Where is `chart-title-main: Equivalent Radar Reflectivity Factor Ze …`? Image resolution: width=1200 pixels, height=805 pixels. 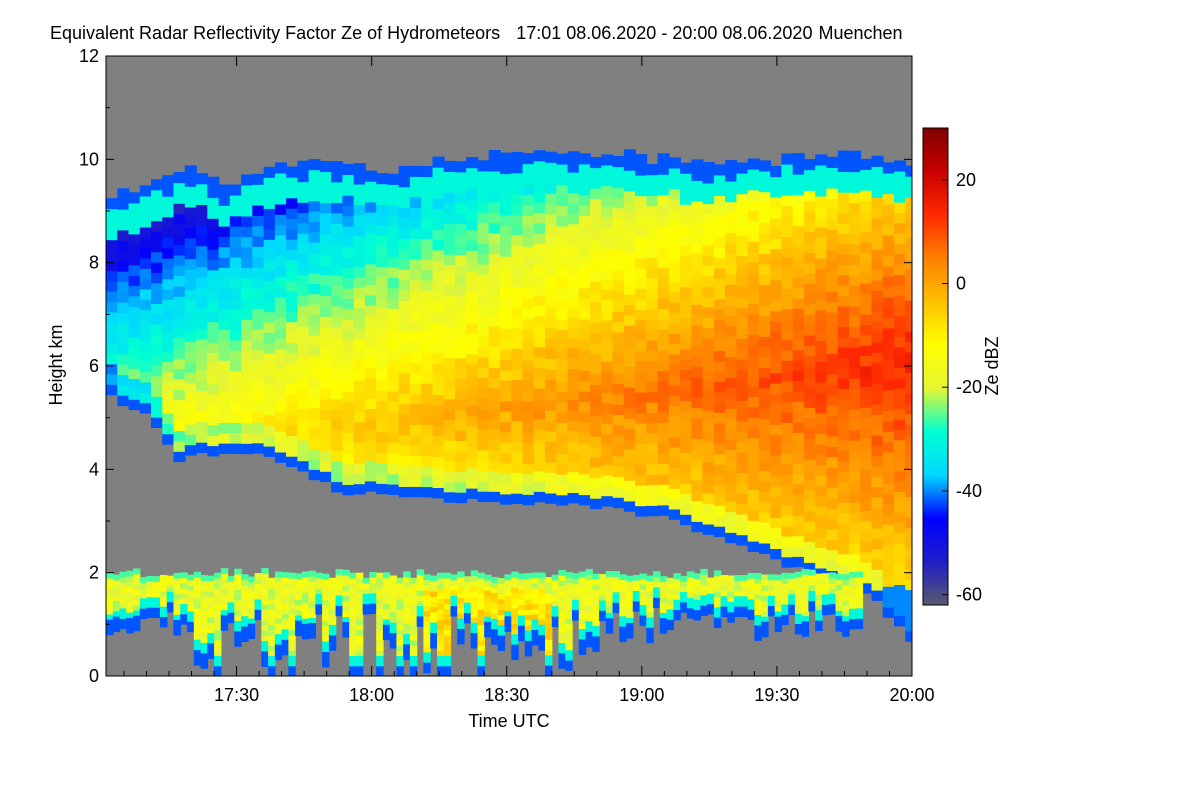
chart-title-main: Equivalent Radar Reflectivity Factor Ze … is located at coordinates (275, 33).